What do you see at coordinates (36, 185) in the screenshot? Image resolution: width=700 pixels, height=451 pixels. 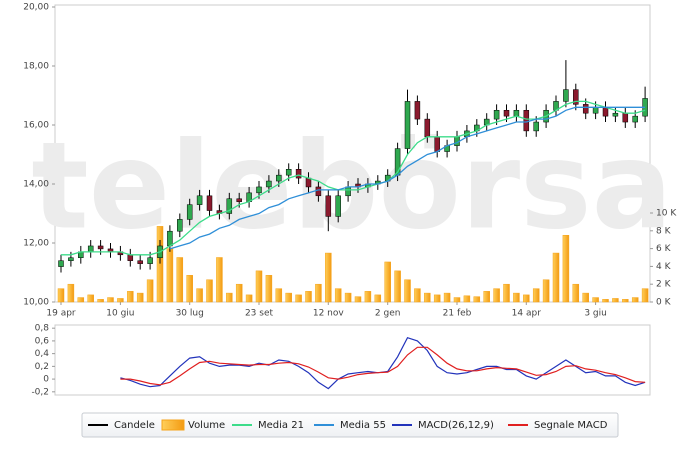 I see `y-tick-label: 14,00` at bounding box center [36, 185].